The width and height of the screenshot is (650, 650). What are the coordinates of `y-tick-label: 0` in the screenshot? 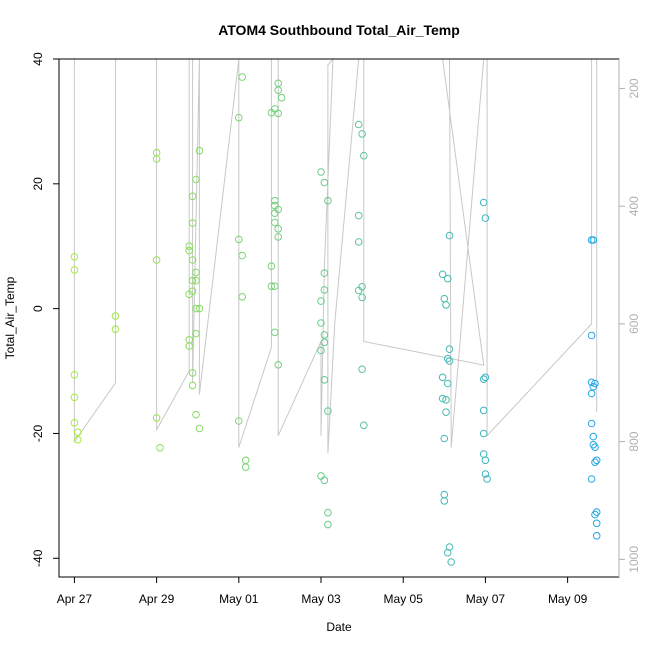 It's located at (38, 308).